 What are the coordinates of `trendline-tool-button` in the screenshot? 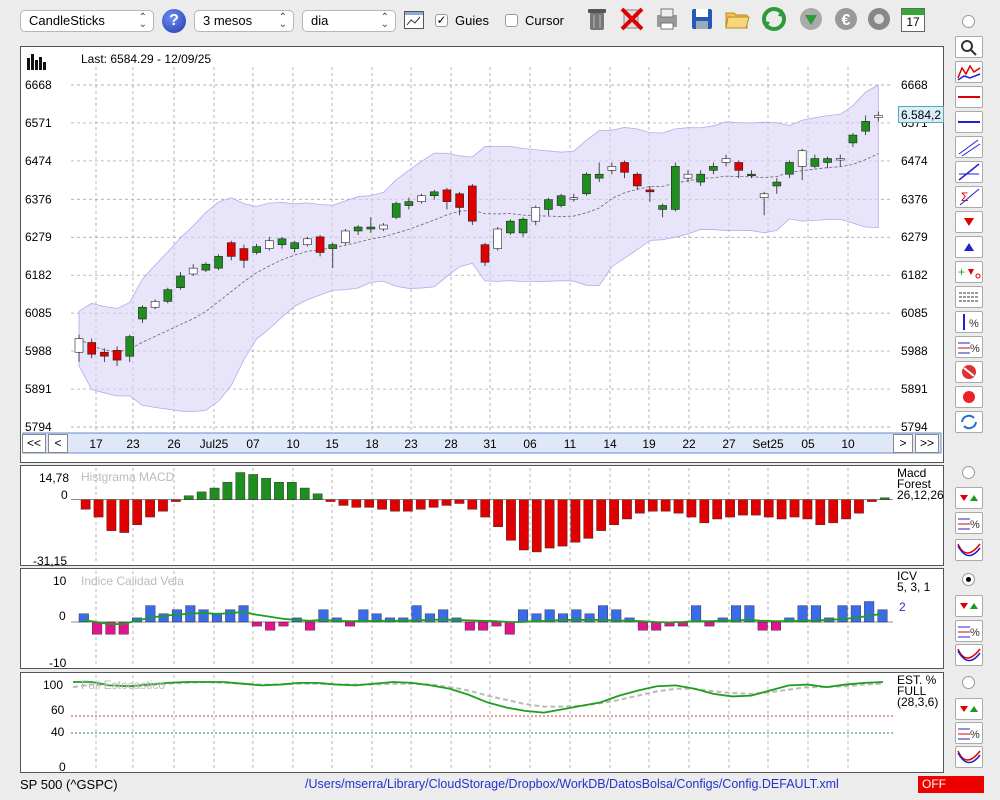 It's located at (969, 172).